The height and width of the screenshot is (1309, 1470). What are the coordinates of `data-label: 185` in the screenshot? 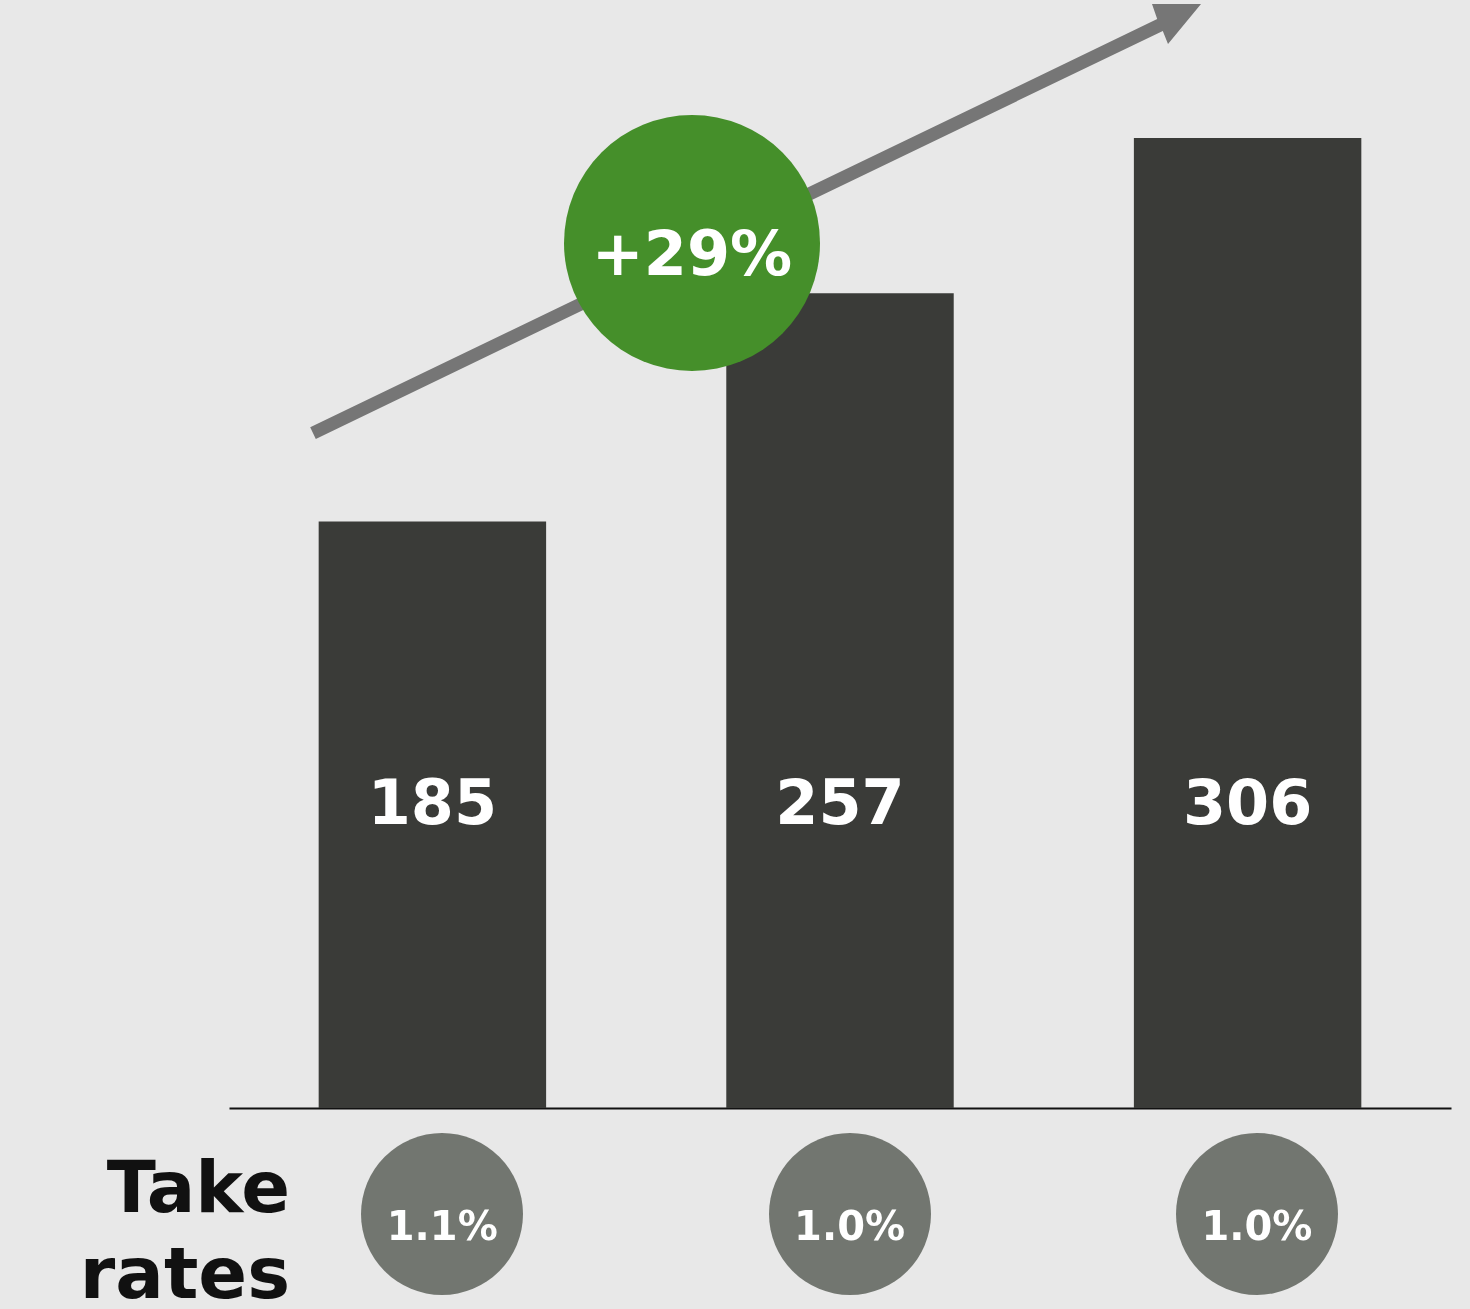 It's located at (432, 802).